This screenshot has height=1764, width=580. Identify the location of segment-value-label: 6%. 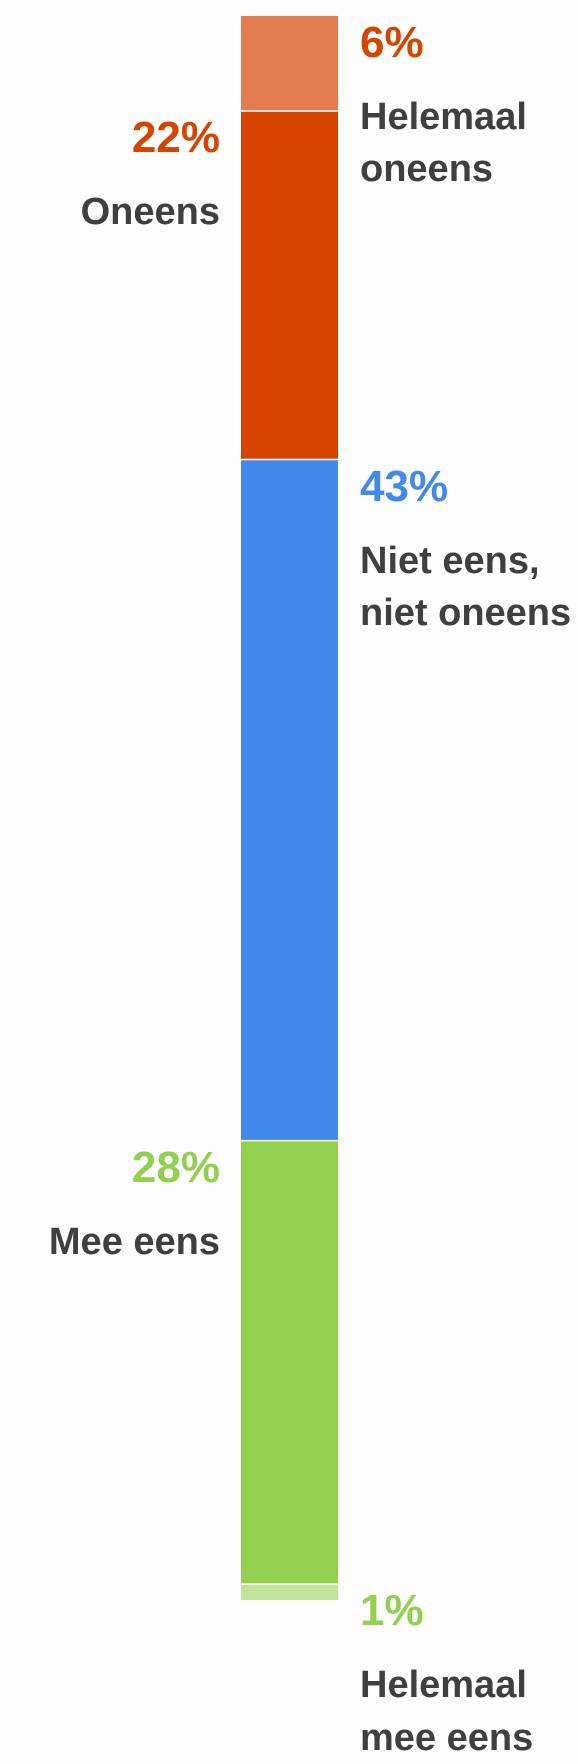
(392, 42).